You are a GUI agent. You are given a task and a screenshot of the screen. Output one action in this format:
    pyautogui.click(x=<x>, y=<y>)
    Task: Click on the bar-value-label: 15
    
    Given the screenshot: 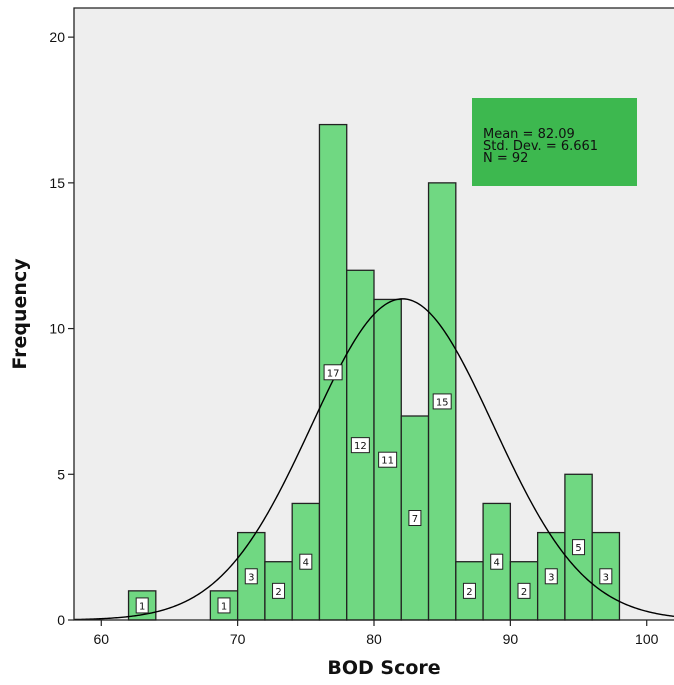 What is the action you would take?
    pyautogui.click(x=442, y=401)
    